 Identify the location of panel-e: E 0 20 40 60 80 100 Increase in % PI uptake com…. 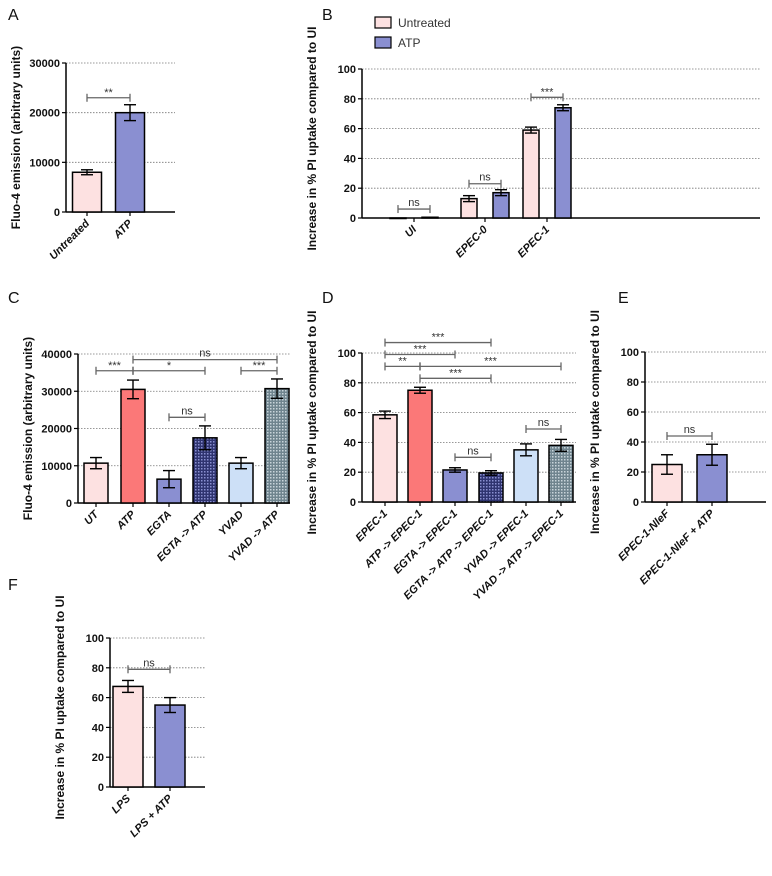
(677, 438).